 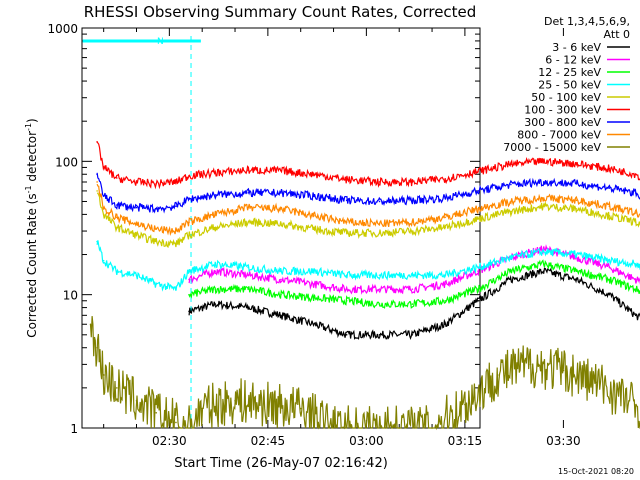 I want to click on legend-label: 800 - 7000 keV, so click(x=559, y=135).